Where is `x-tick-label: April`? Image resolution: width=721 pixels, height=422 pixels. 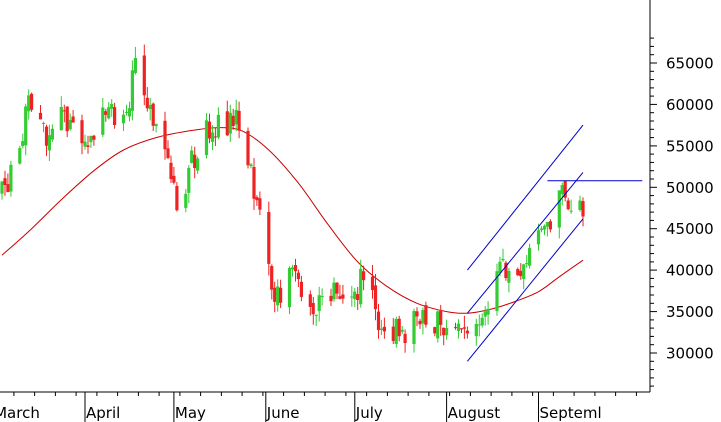 x-tick-label: April is located at coordinates (103, 413).